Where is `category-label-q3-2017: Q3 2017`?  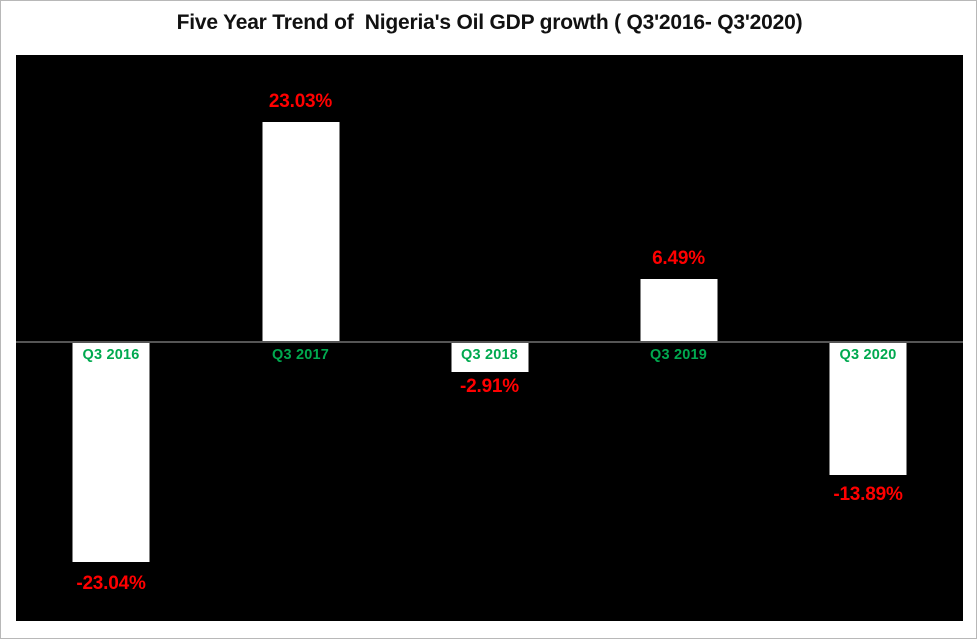
category-label-q3-2017: Q3 2017 is located at coordinates (300, 355).